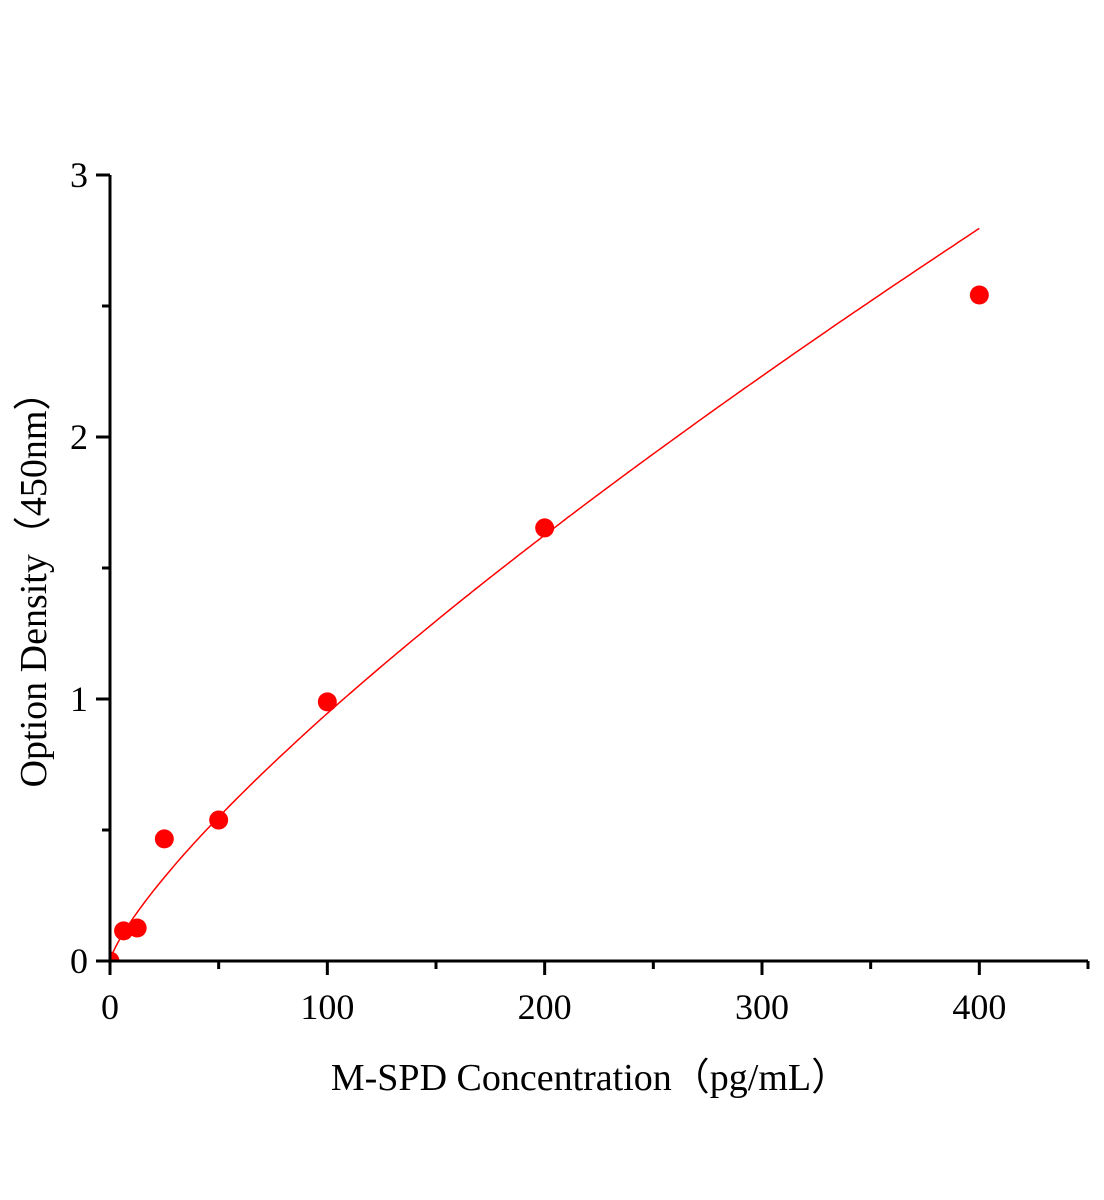  Describe the element at coordinates (34, 580) in the screenshot. I see `y-axis-label: Option Density（450nm）` at that location.